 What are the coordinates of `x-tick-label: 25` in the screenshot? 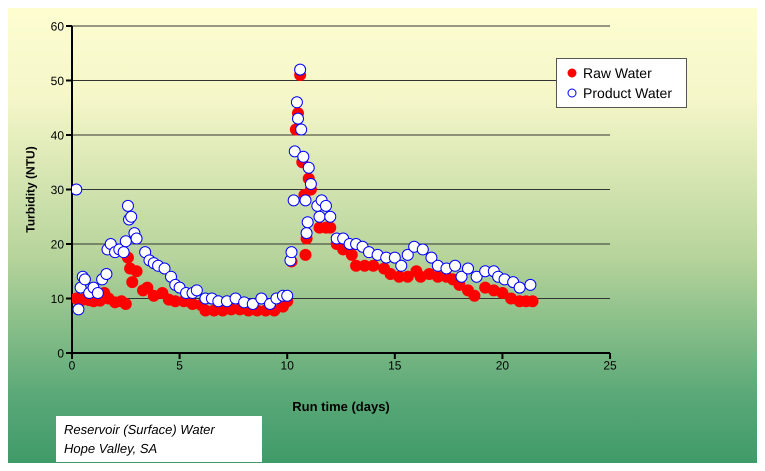 It's located at (610, 365).